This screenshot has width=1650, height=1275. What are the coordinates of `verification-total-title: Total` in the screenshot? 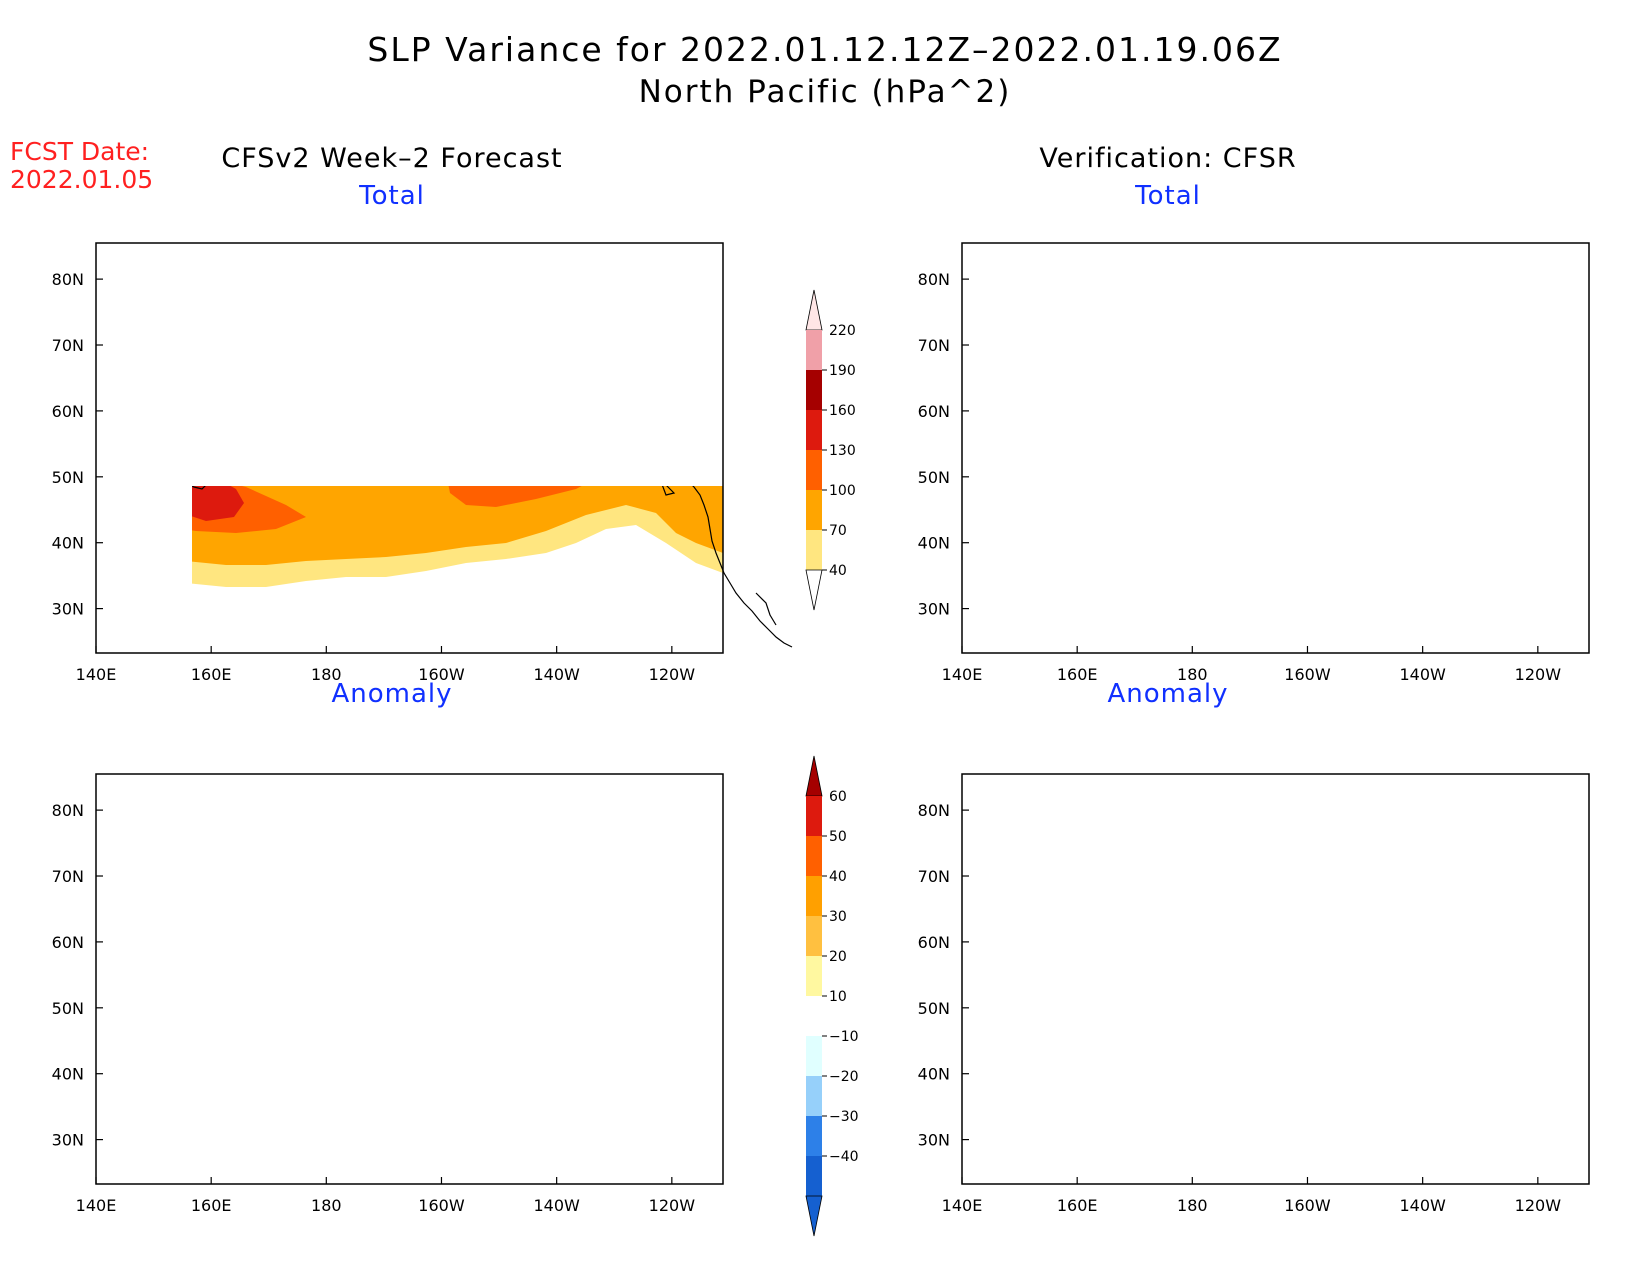 It's located at (1168, 196).